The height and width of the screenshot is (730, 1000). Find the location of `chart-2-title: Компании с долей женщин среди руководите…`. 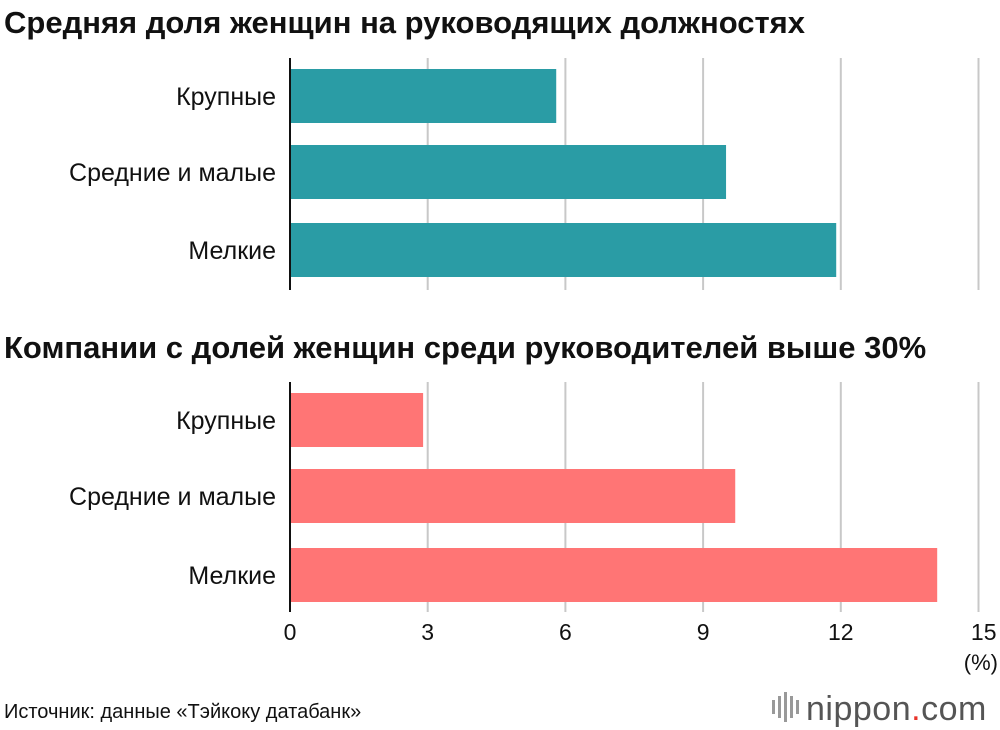

chart-2-title: Компании с долей женщин среди руководите… is located at coordinates (465, 347).